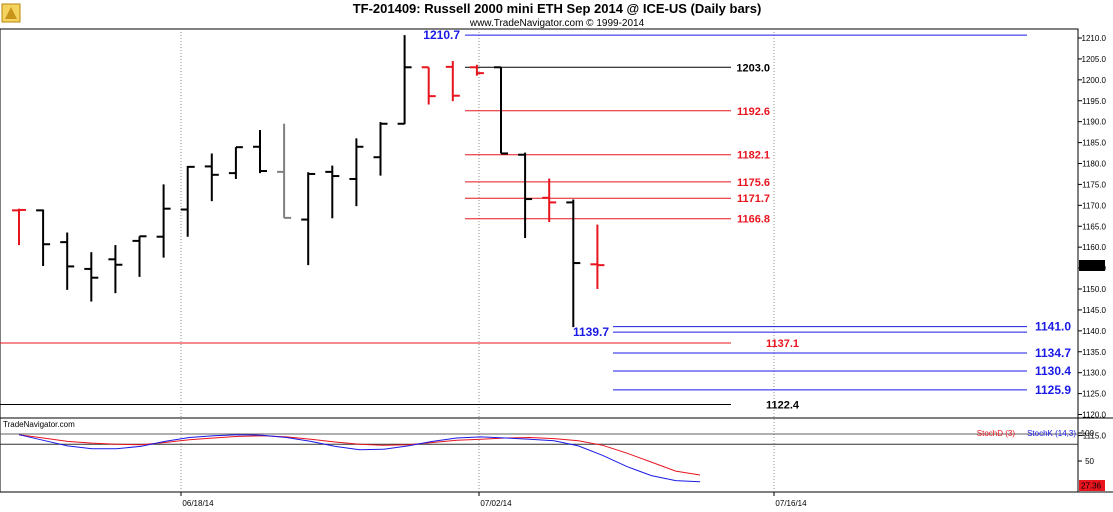 The image size is (1113, 512). Describe the element at coordinates (753, 199) in the screenshot. I see `level-label: 1171.7` at that location.